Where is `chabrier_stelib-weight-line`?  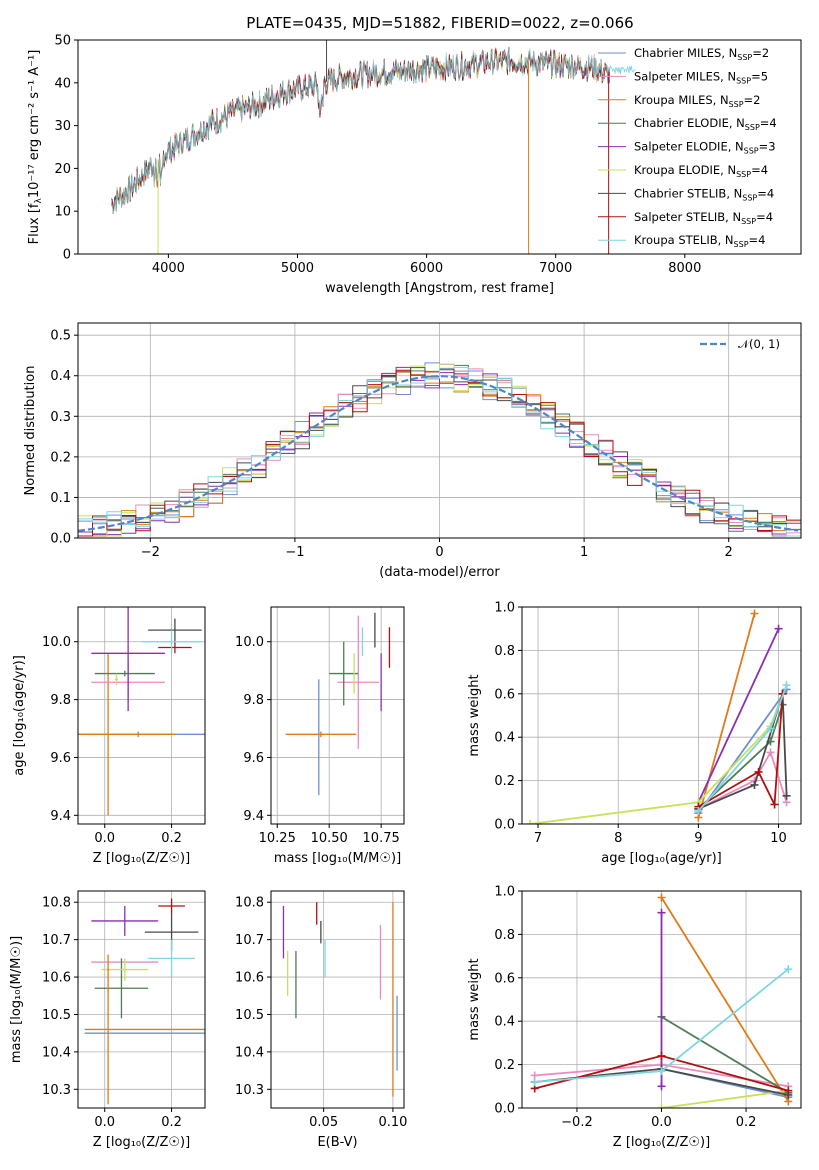 chabrier_stelib-weight-line is located at coordinates (743, 751).